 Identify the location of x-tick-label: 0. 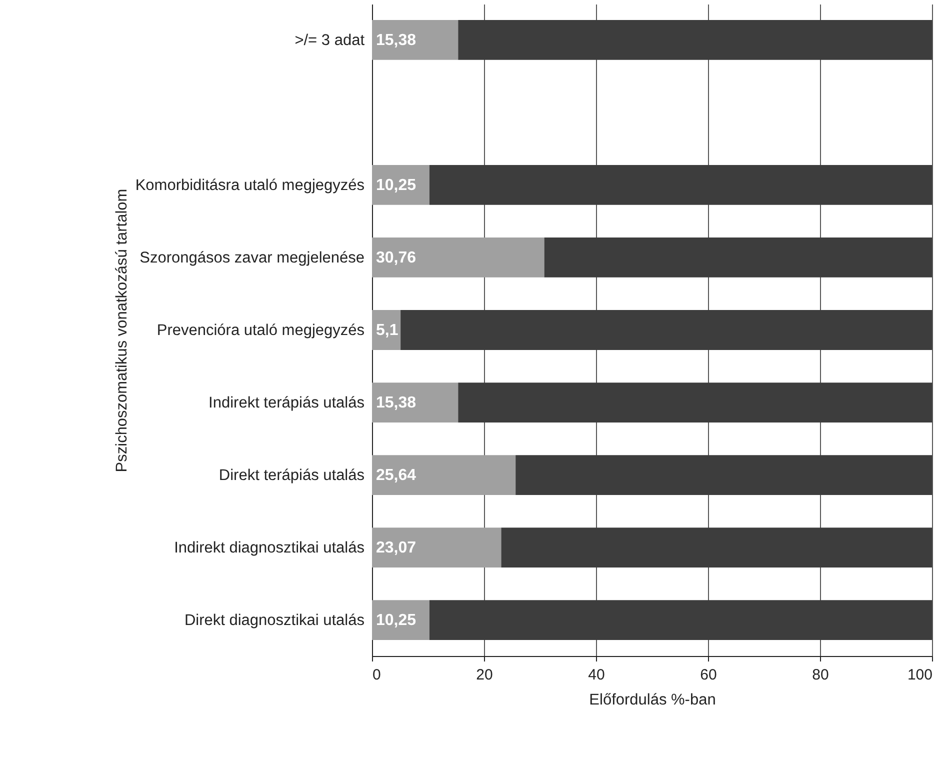
(376, 675).